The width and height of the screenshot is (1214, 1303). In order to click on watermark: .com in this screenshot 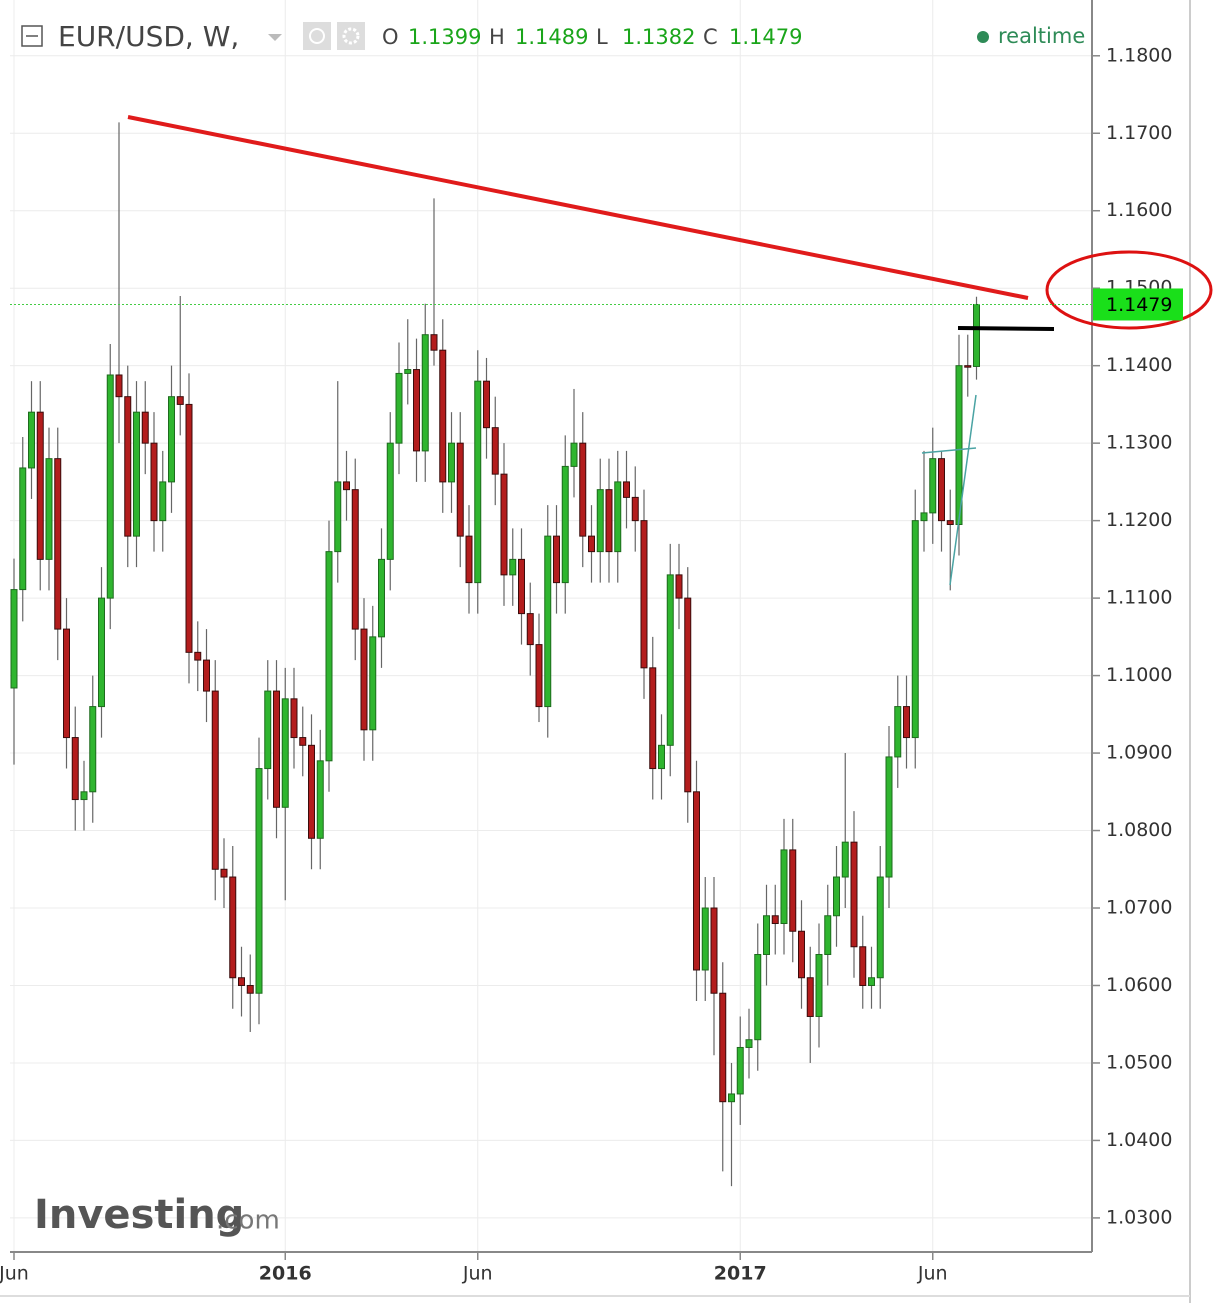, I will do `click(248, 1221)`.